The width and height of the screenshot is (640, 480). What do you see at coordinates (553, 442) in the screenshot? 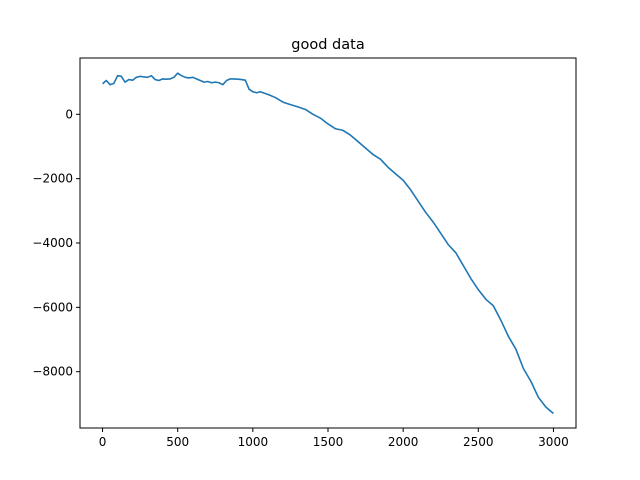
I see `x-tick-label: 3000` at bounding box center [553, 442].